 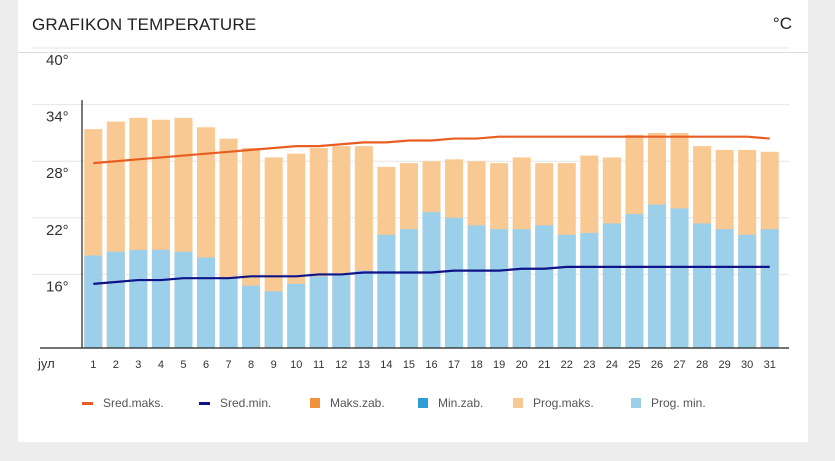 What do you see at coordinates (454, 365) in the screenshot?
I see `x-tick-label: 17` at bounding box center [454, 365].